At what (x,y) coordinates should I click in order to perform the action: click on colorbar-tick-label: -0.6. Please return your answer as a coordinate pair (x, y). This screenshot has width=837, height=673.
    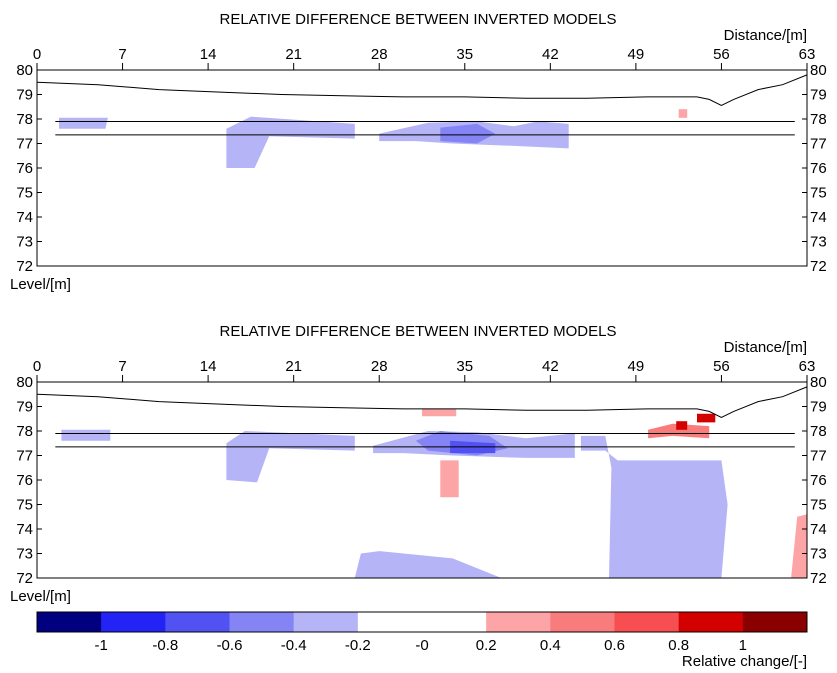
    Looking at the image, I should click on (230, 645).